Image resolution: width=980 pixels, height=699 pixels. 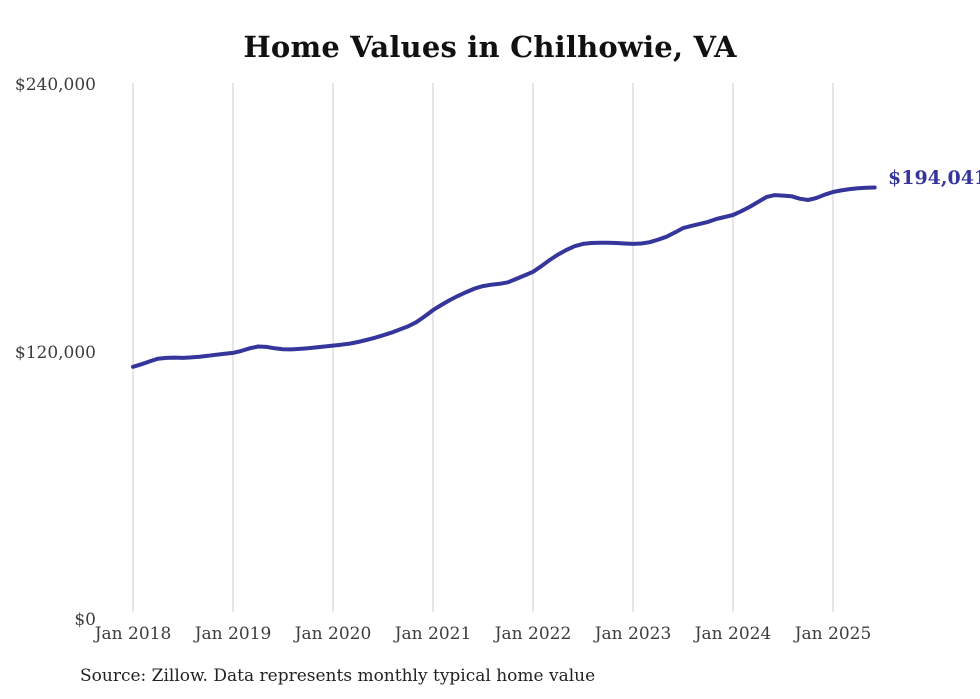 What do you see at coordinates (490, 47) in the screenshot?
I see `chart-title: Home Values in Chilhowie, VA` at bounding box center [490, 47].